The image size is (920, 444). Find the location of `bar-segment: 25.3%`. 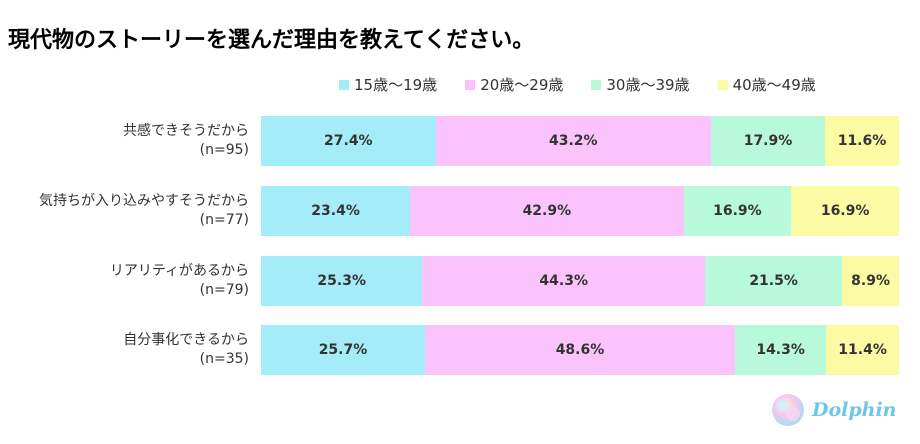

bar-segment: 25.3% is located at coordinates (342, 281).